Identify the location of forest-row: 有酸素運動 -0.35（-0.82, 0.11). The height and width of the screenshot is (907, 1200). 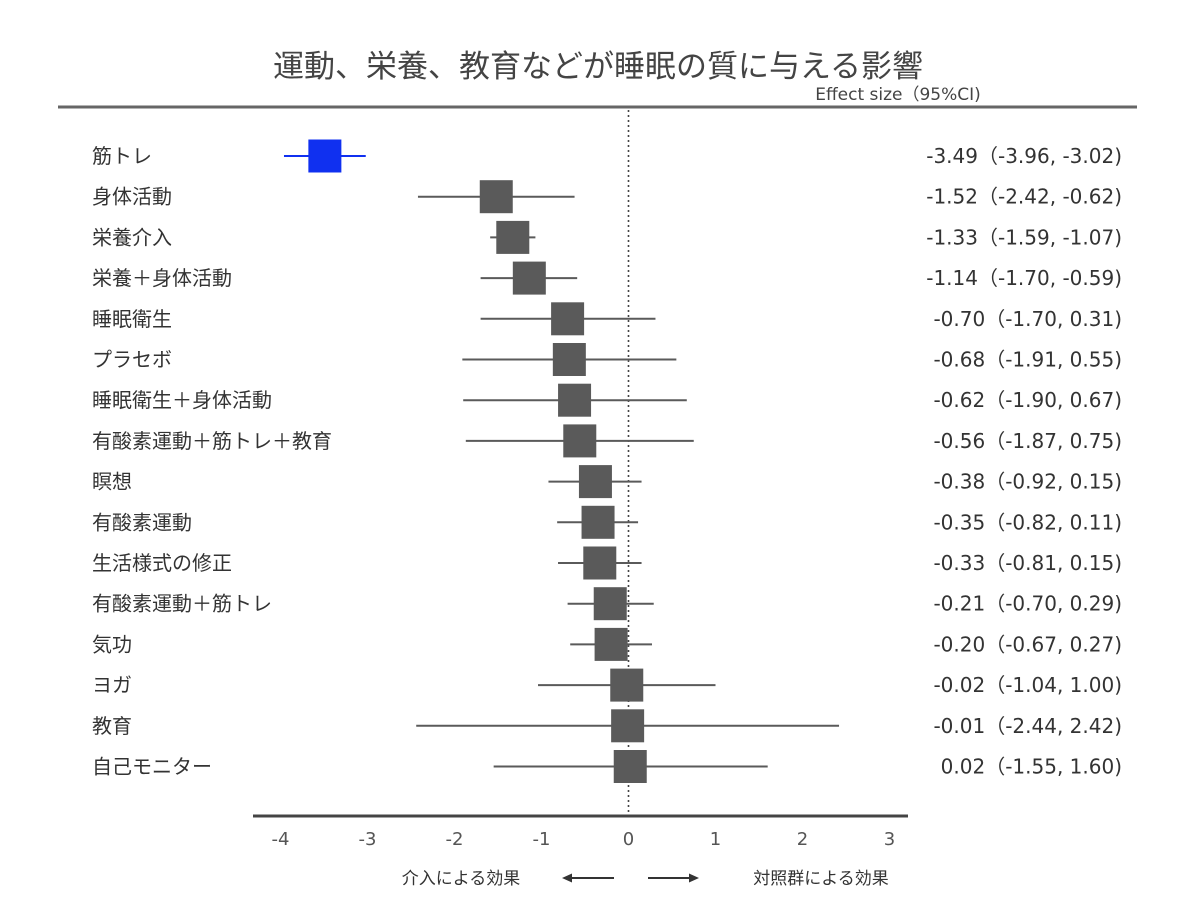
(607, 522).